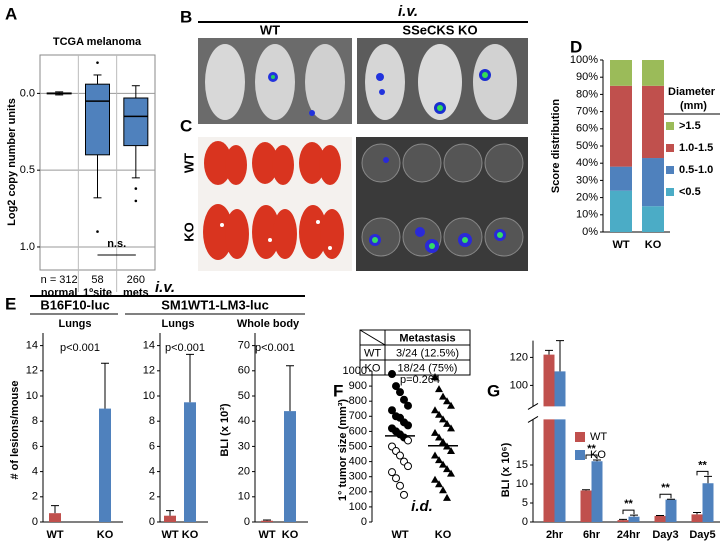 This screenshot has width=723, height=546. What do you see at coordinates (275, 348) in the screenshot?
I see `annotation: p<0.001` at bounding box center [275, 348].